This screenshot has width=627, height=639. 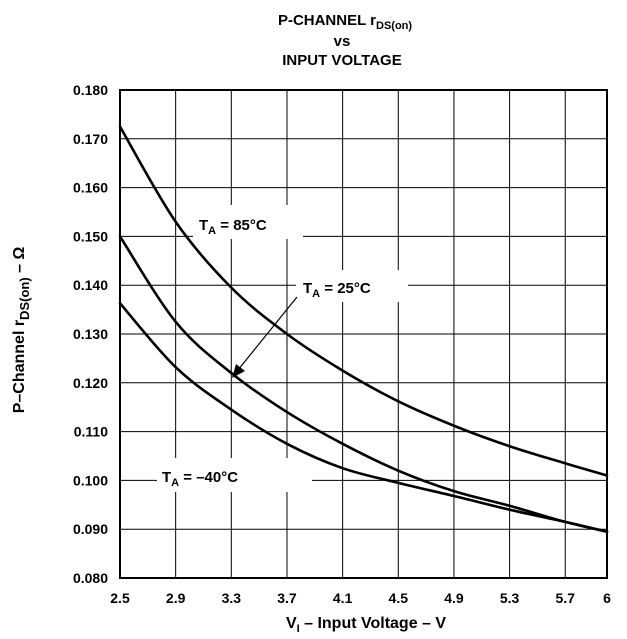 I want to click on x-tick-label: 3.3, so click(x=232, y=598).